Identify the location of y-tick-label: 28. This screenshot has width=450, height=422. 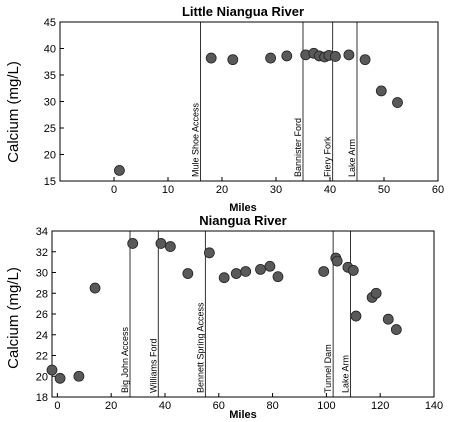
(42, 294).